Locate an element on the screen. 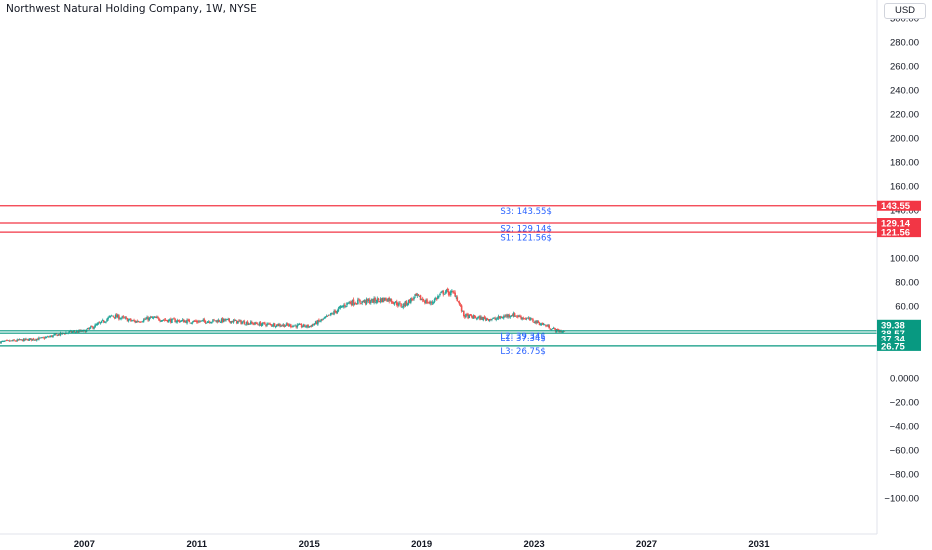 The height and width of the screenshot is (550, 932). currency-selector: USD is located at coordinates (905, 11).